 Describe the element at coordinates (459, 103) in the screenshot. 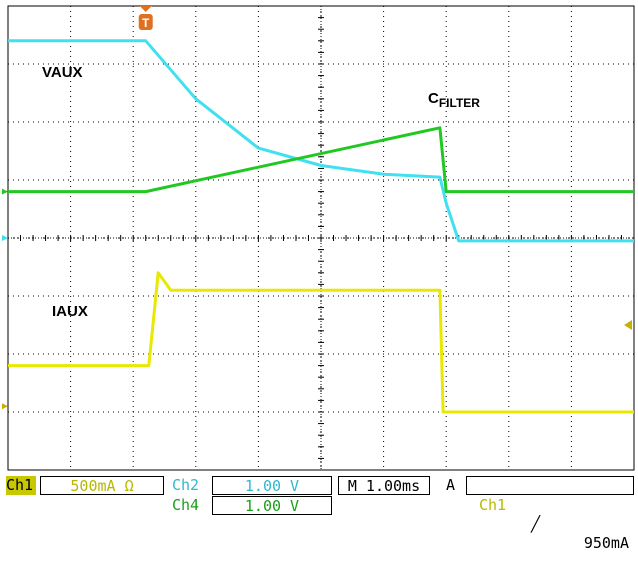

I see `cfilter-label-sub: FILTER` at that location.